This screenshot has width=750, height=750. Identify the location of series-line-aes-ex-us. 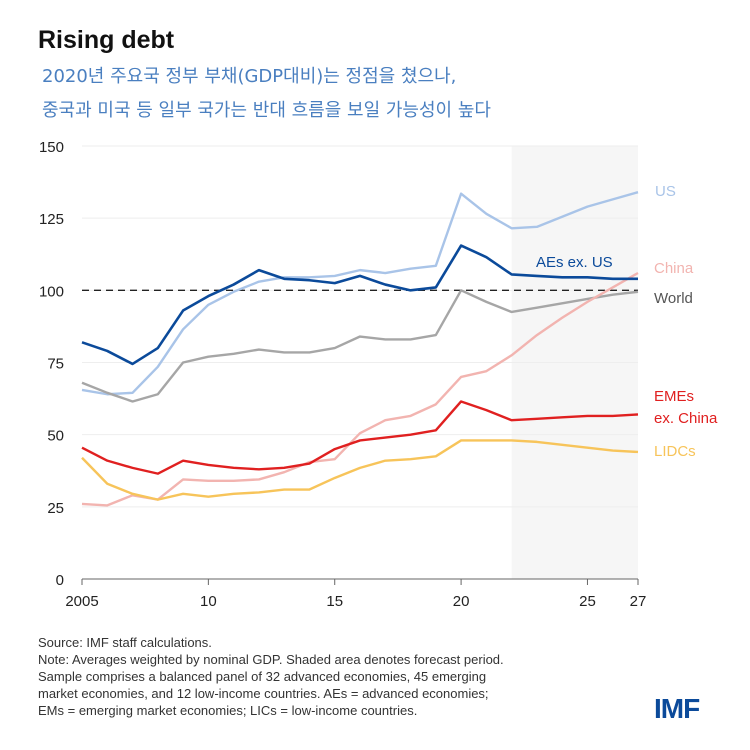
(359, 305).